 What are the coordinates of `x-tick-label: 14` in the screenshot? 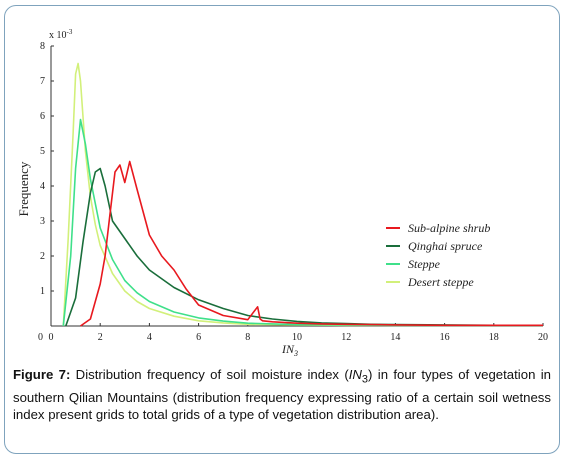 It's located at (395, 337).